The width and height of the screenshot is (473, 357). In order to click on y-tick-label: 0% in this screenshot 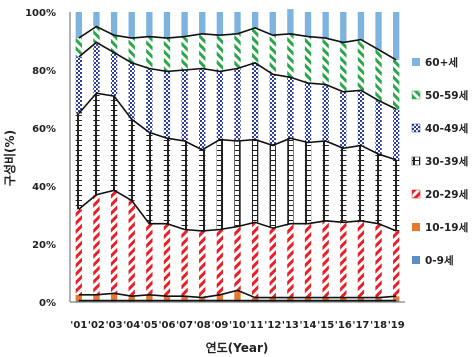, I will do `click(47, 303)`.